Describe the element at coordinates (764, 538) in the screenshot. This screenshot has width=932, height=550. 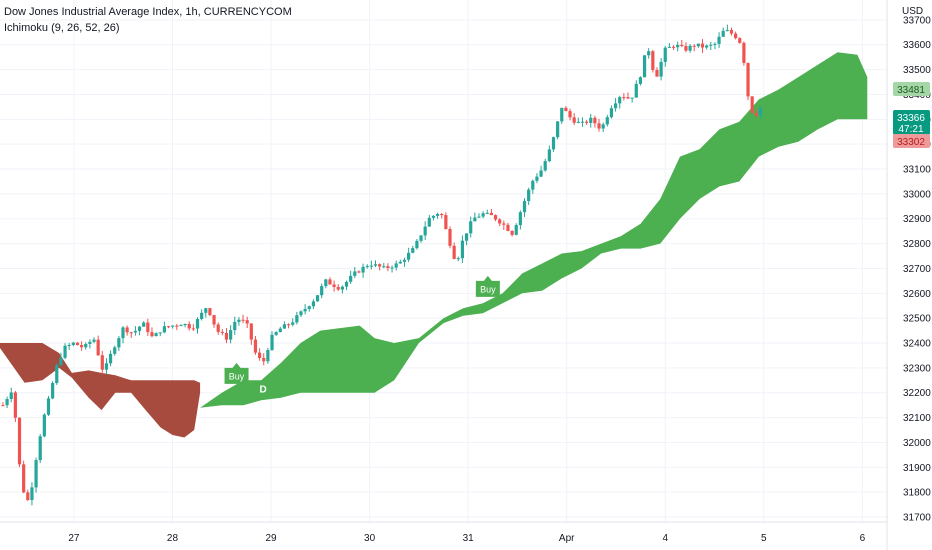
I see `time-tick-label: 5` at that location.